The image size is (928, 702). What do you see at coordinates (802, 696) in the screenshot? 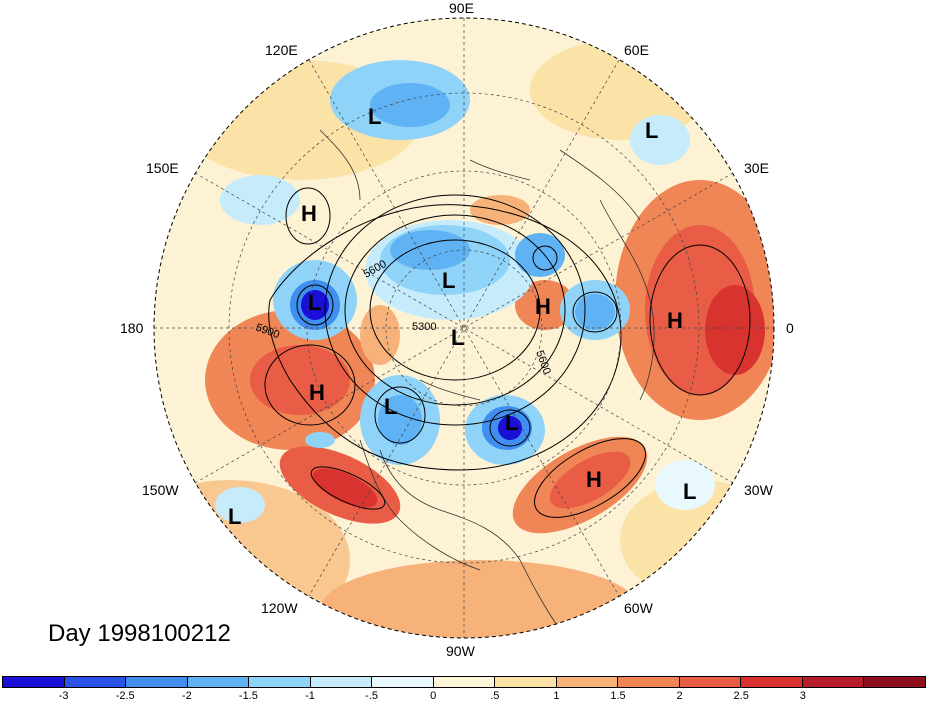
I see `colorbar-tick-label: 3` at bounding box center [802, 696].